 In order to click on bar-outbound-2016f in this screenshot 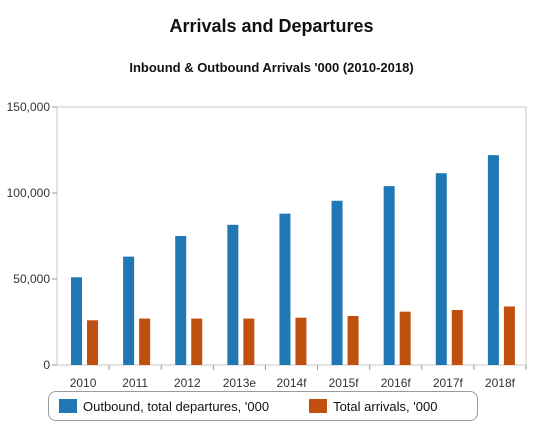, I will do `click(389, 275)`.